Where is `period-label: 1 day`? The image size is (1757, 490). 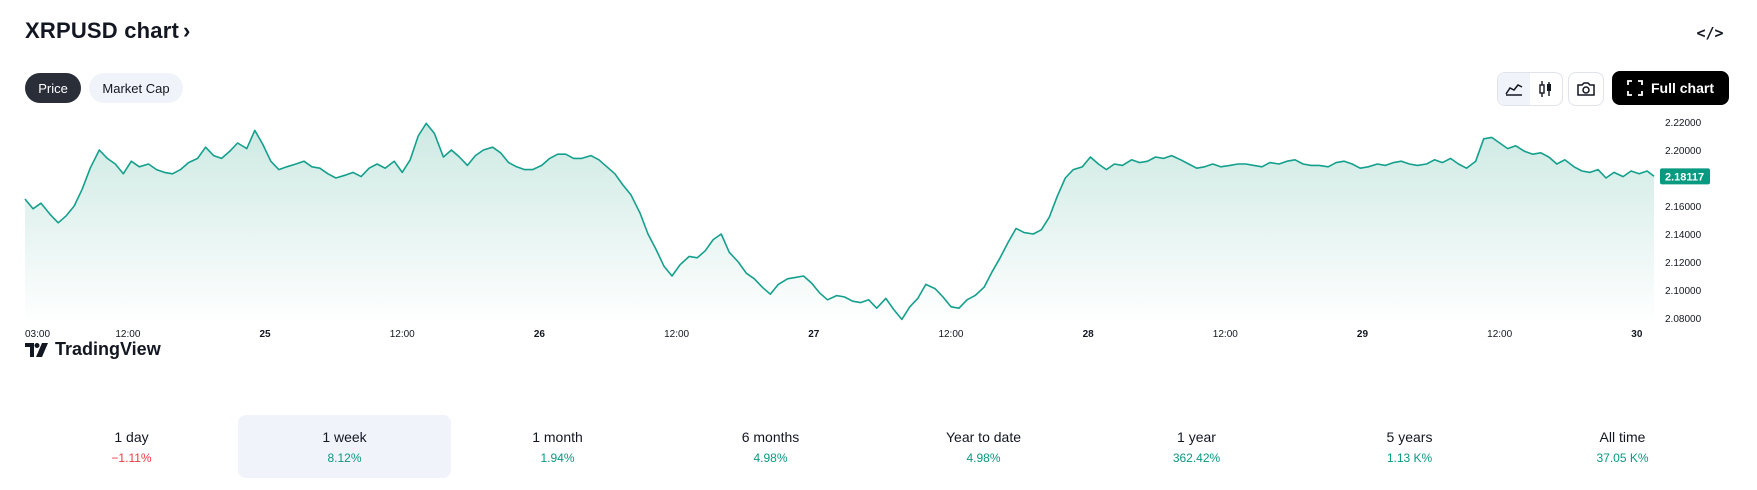
period-label: 1 day is located at coordinates (131, 436).